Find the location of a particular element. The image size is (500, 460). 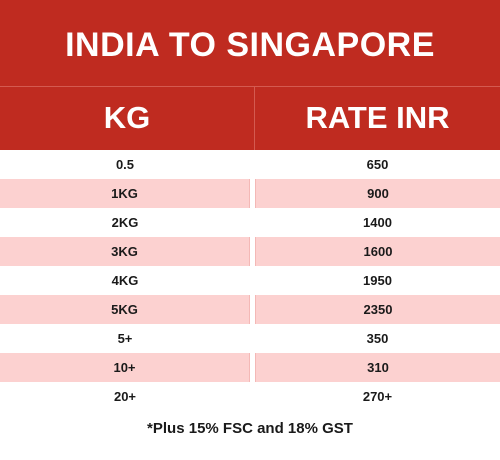

table-row: 1KG 900 is located at coordinates (250, 193).